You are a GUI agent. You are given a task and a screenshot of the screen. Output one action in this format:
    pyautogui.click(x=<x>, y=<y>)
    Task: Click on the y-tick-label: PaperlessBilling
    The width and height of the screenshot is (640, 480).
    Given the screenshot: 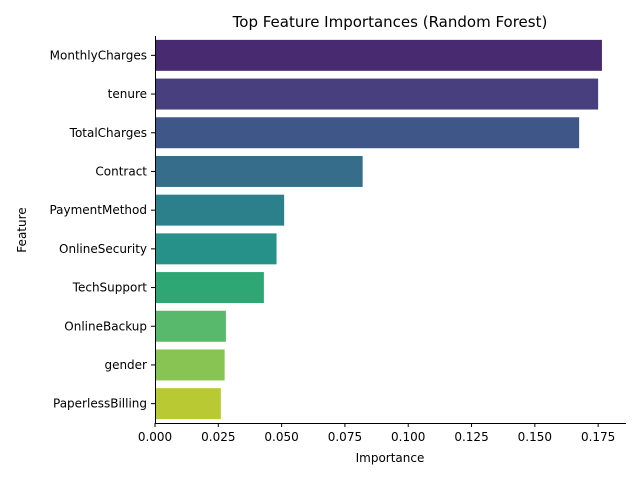 What is the action you would take?
    pyautogui.click(x=100, y=404)
    